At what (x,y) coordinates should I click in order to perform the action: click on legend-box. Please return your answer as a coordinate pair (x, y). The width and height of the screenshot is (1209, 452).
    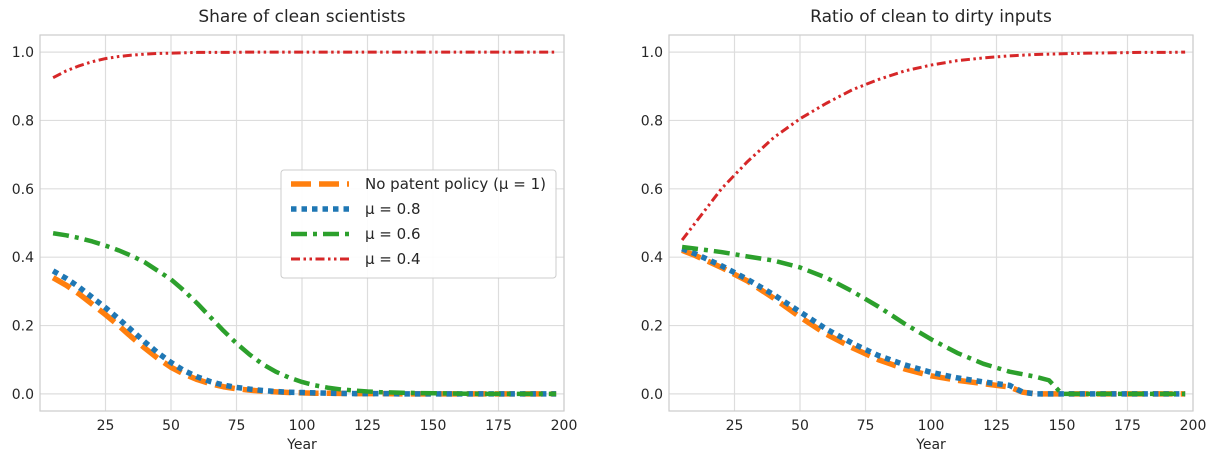
    Looking at the image, I should click on (418, 224).